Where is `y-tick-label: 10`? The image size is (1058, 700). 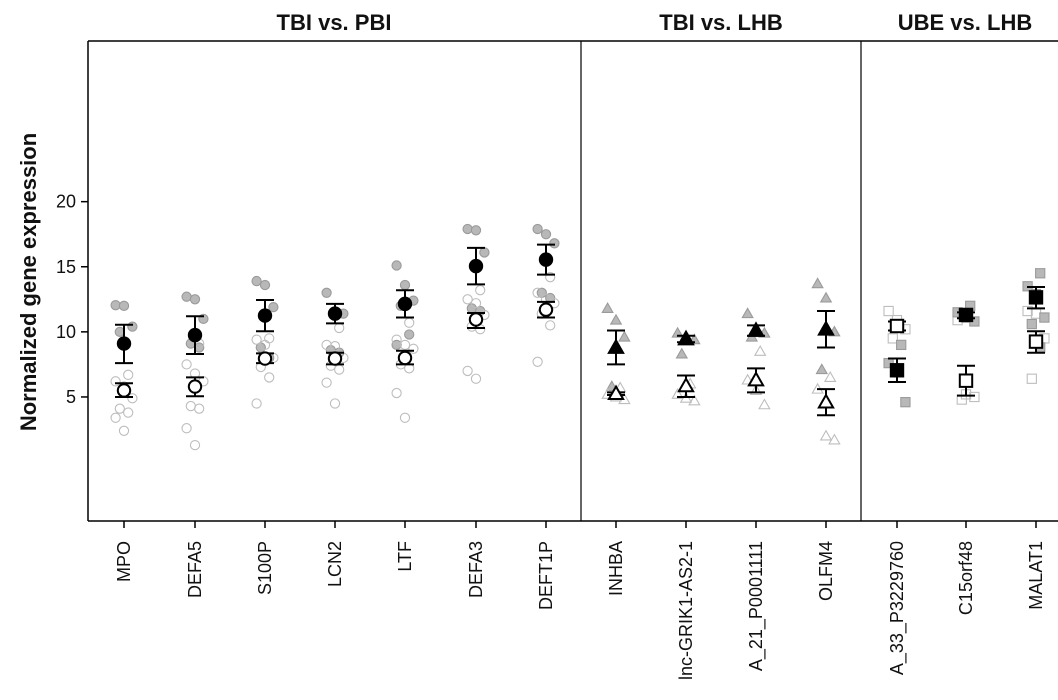
y-tick-label: 10 is located at coordinates (66, 332).